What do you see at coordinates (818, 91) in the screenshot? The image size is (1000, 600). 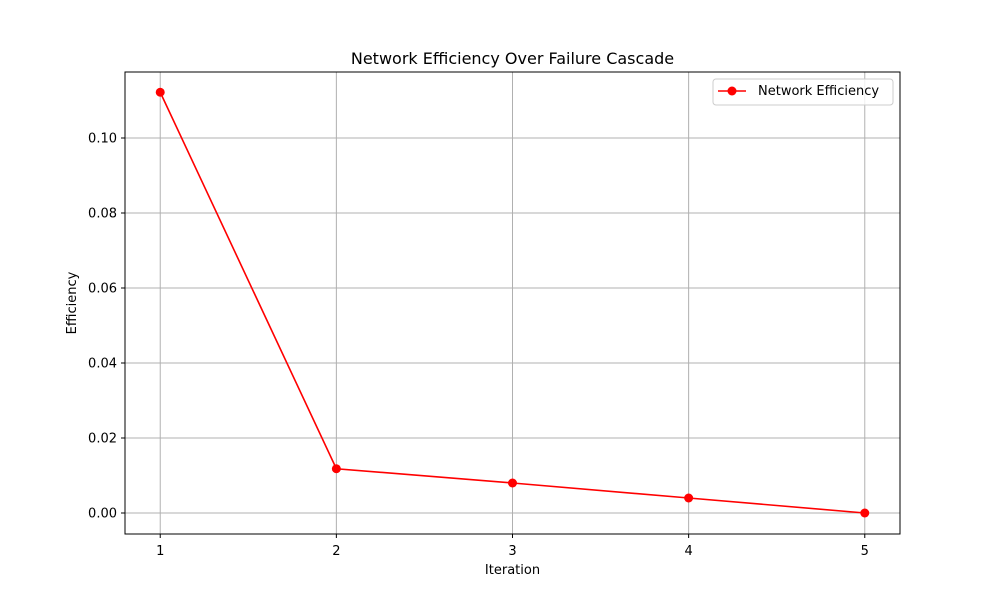 I see `legend-label: Network Efficiency` at bounding box center [818, 91].